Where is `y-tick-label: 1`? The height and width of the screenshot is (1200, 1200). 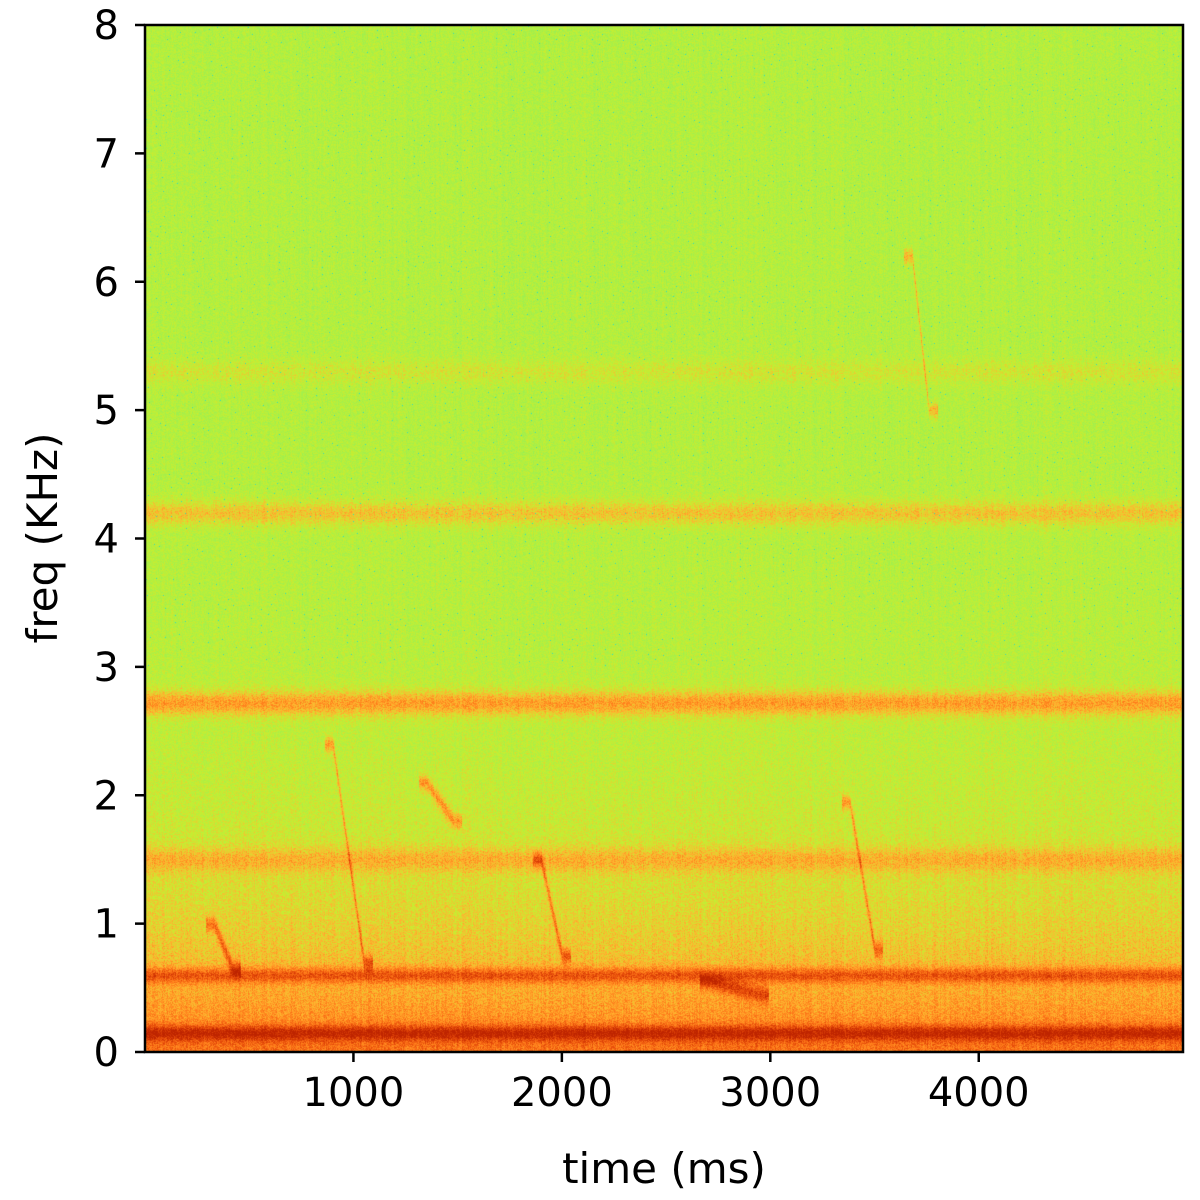 y-tick-label: 1 is located at coordinates (106, 925).